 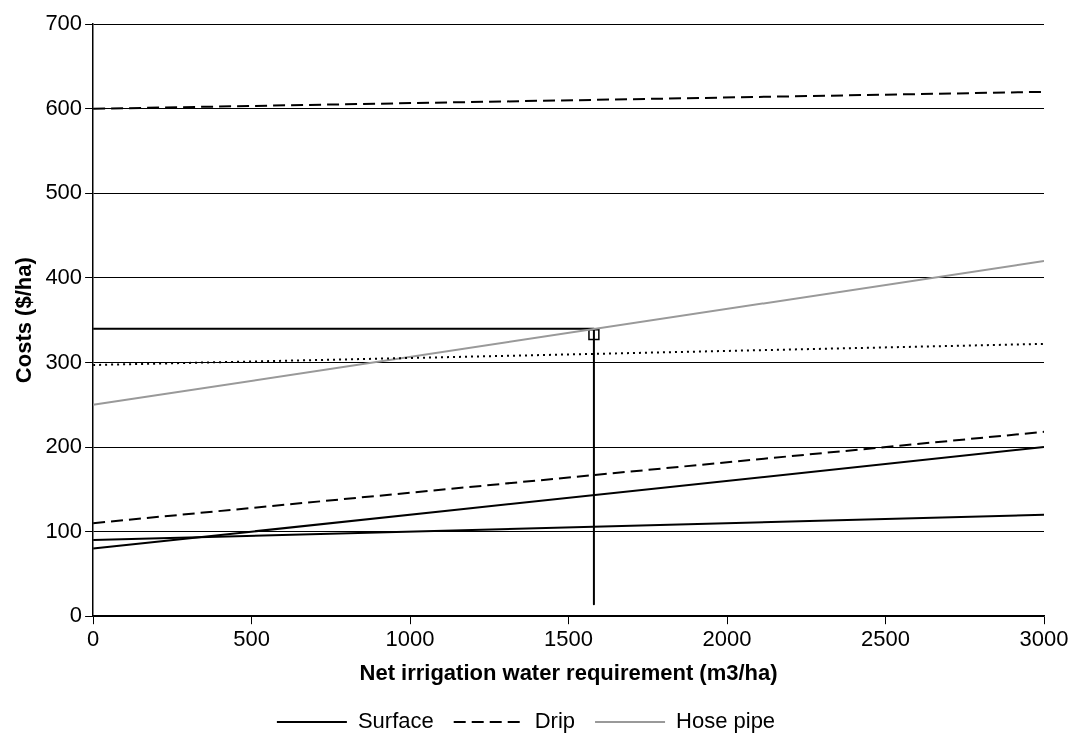 I want to click on legend-label: Hose pipe, so click(x=726, y=721).